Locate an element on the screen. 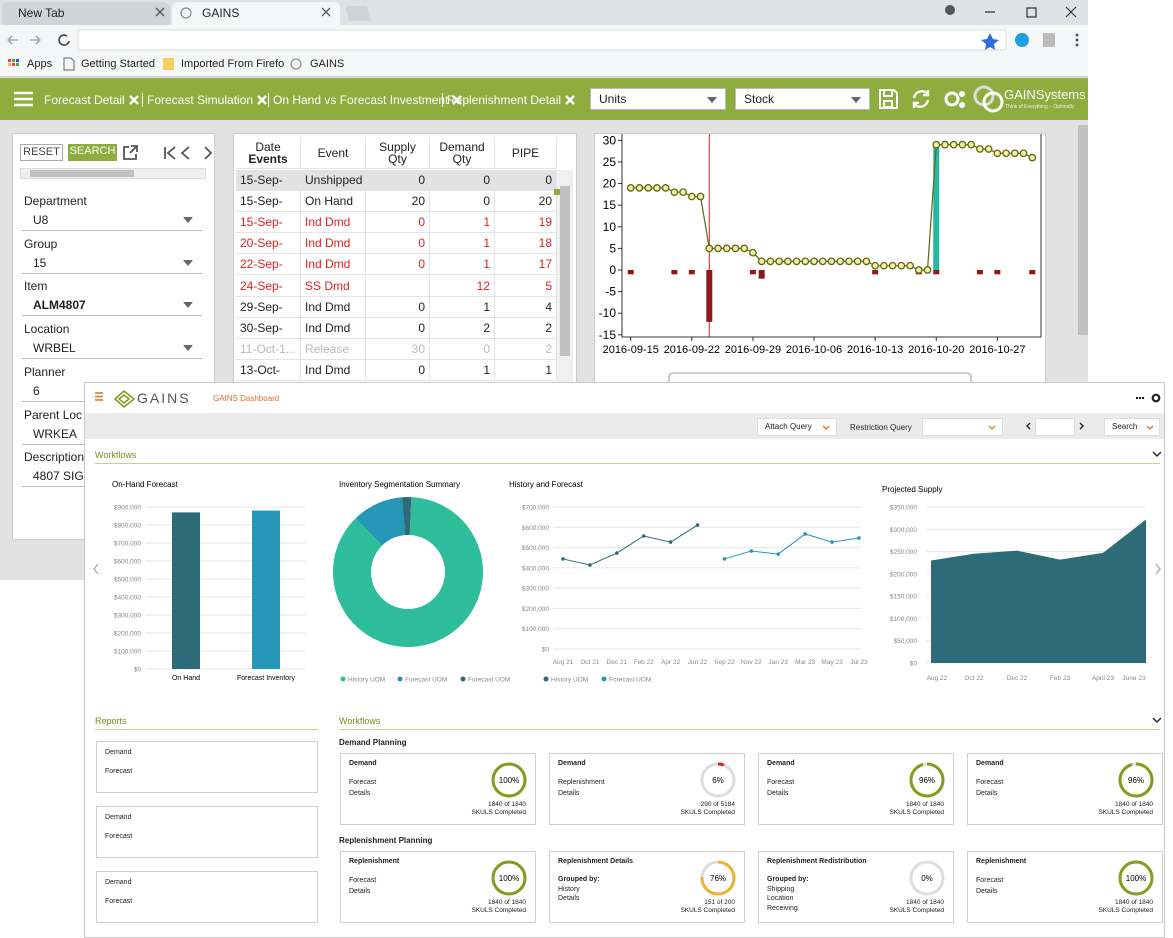  field-input: ALM4807 is located at coordinates (112, 305).